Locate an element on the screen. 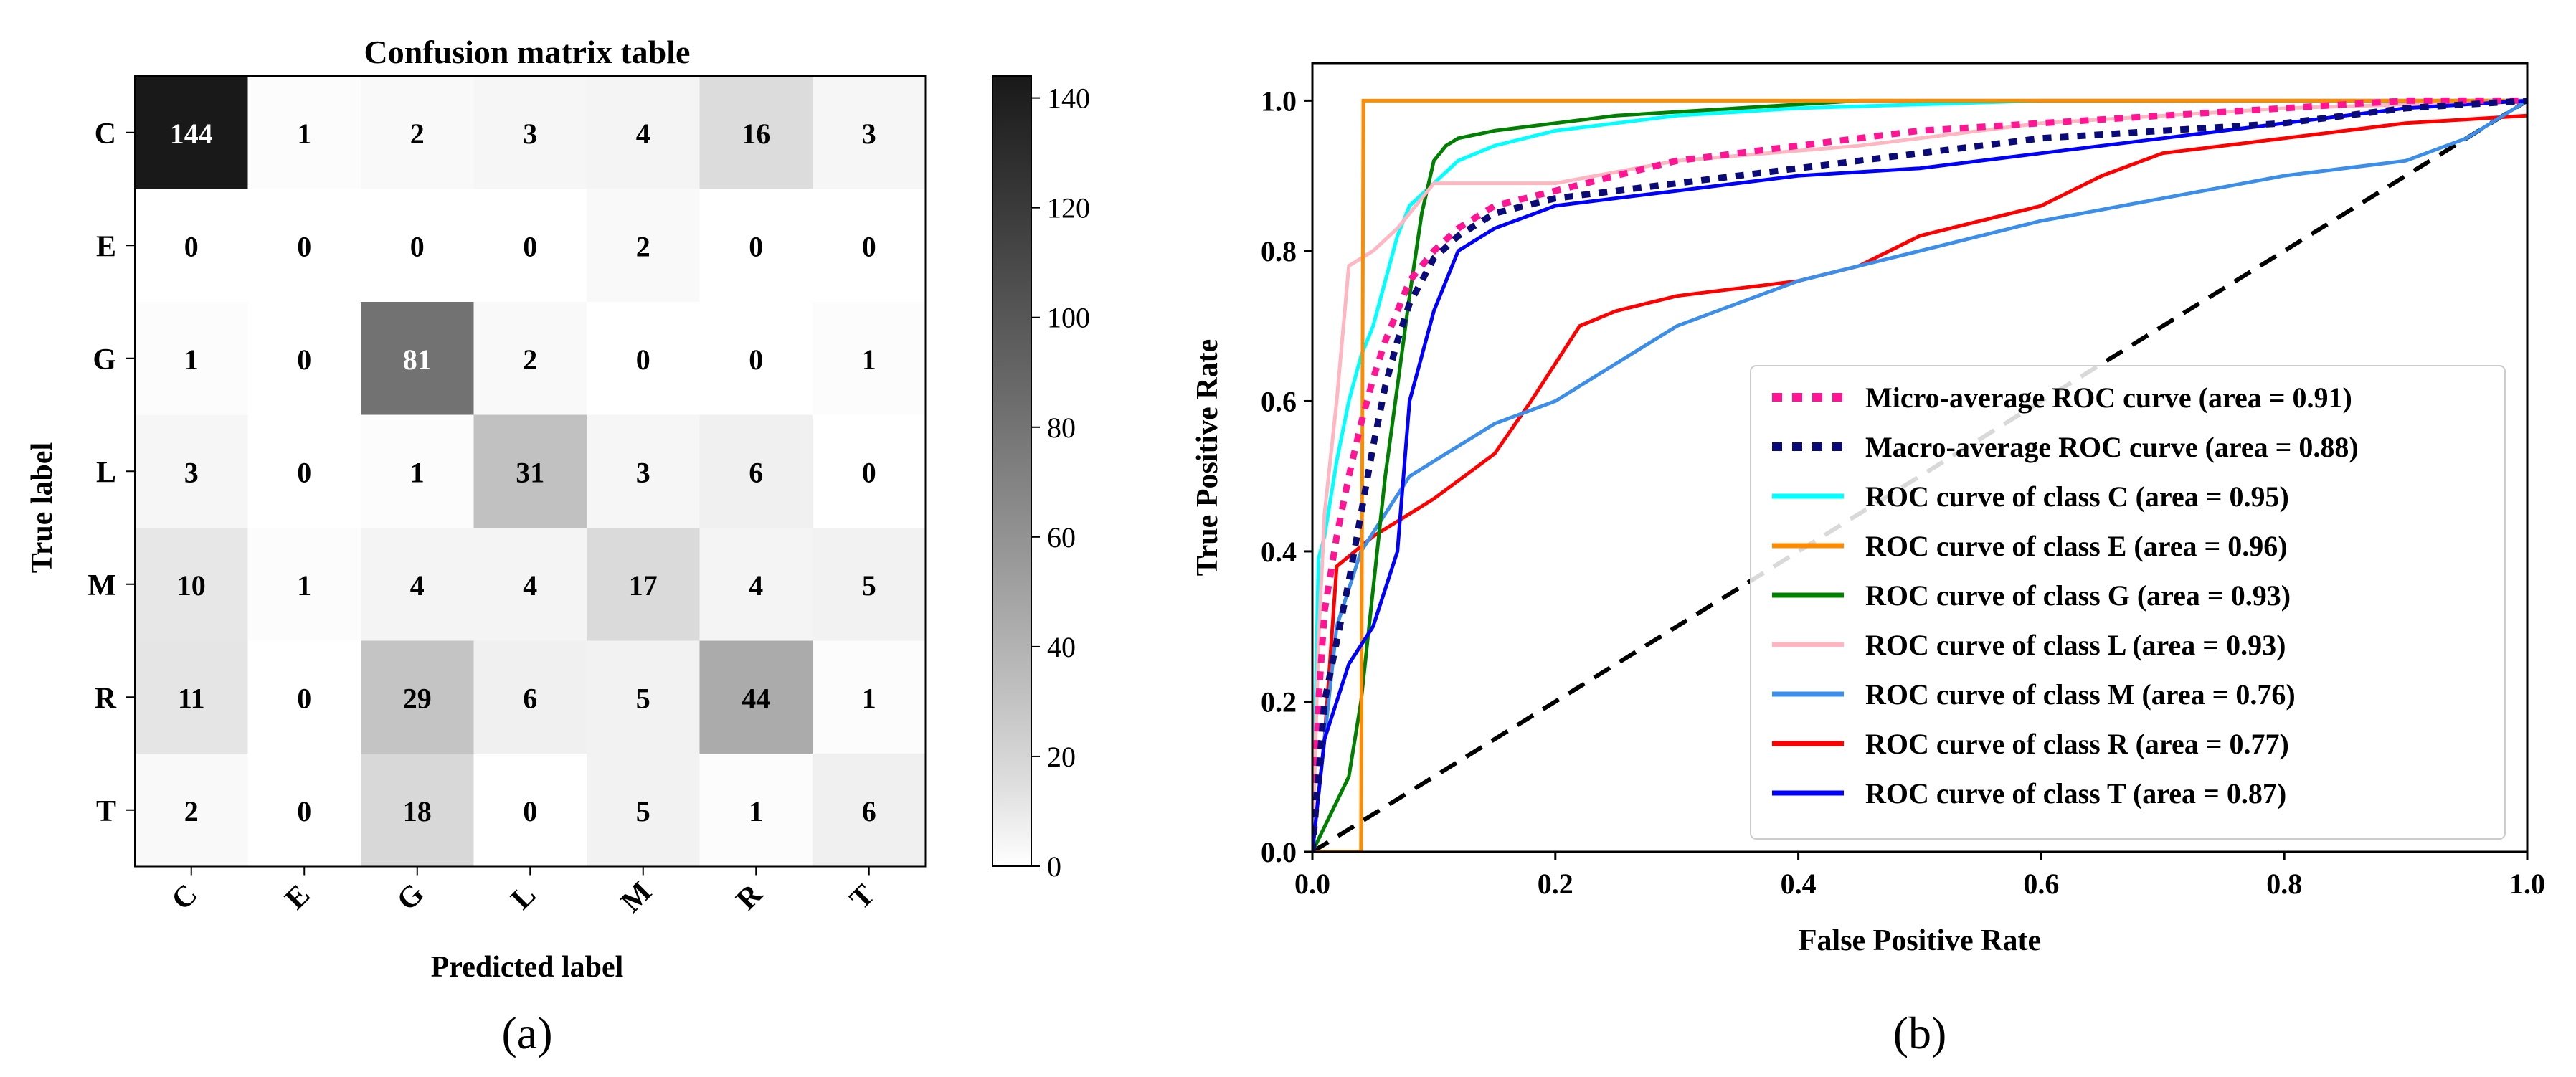 Image resolution: width=2576 pixels, height=1077 pixels. cm-cell-G-R is located at coordinates (756, 359).